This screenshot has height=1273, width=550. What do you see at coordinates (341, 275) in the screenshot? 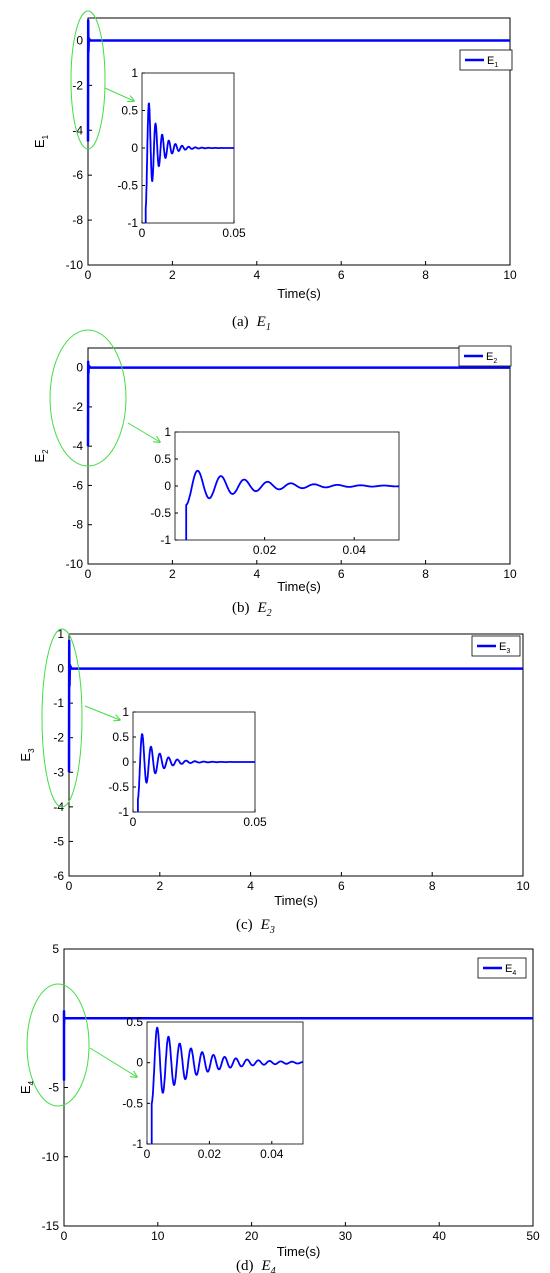
I see `x-tick-label: 6` at bounding box center [341, 275].